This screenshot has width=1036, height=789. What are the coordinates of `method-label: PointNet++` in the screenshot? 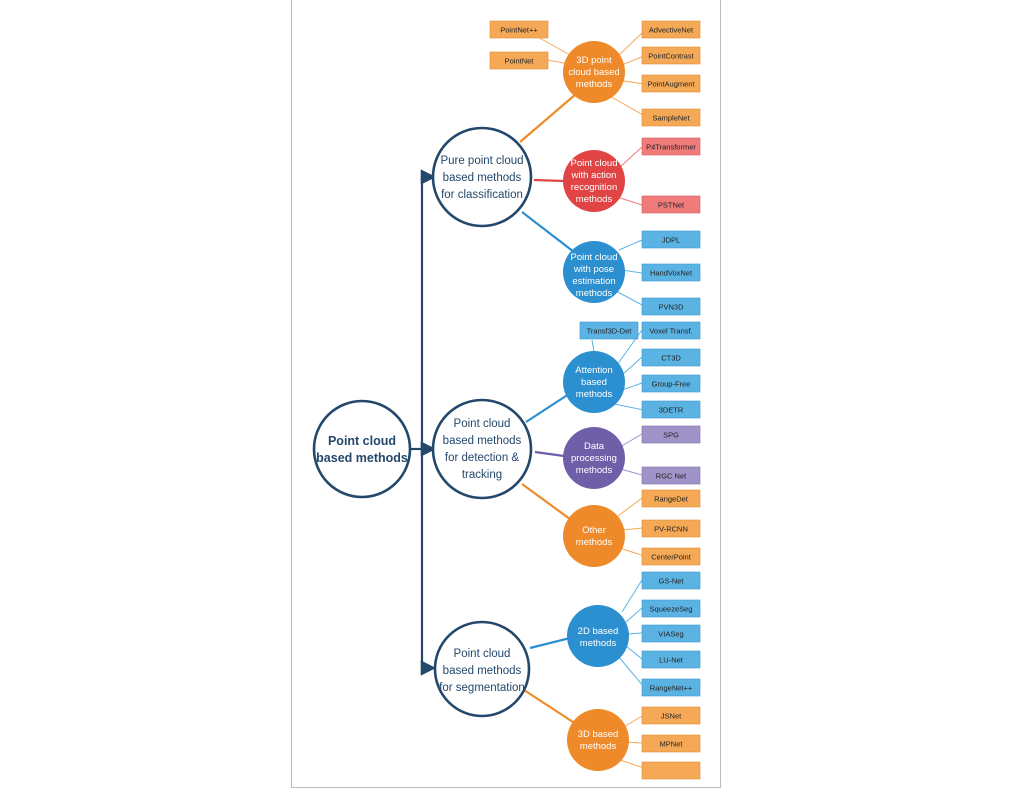 It's located at (519, 30).